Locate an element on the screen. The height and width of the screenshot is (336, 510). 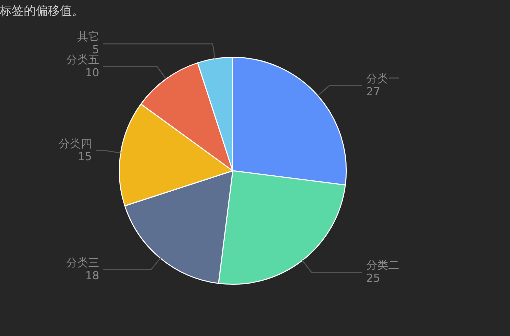
slice-label: 分类一 is located at coordinates (383, 79).